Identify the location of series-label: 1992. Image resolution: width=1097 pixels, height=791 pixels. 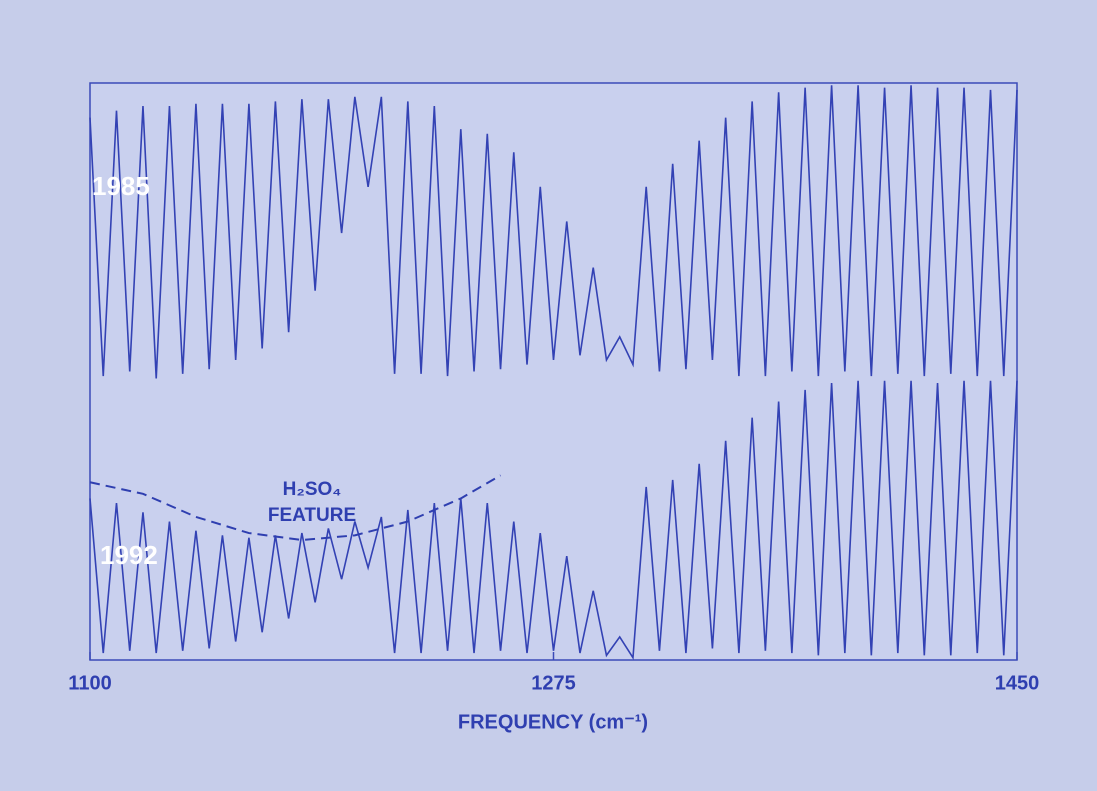
(129, 555).